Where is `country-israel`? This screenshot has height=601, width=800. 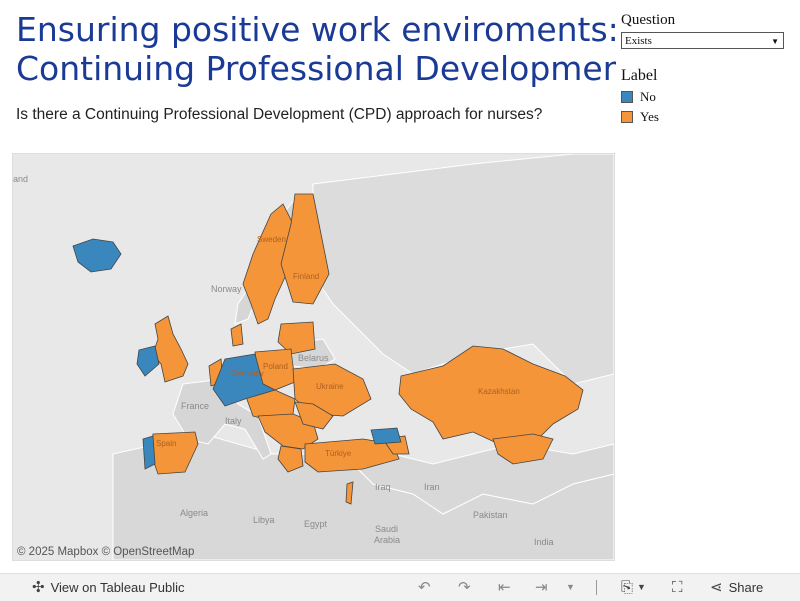 country-israel is located at coordinates (349, 493).